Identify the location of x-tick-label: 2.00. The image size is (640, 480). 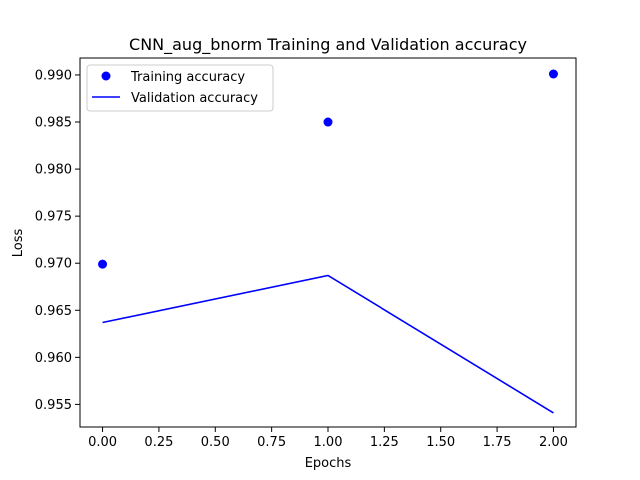
(553, 442).